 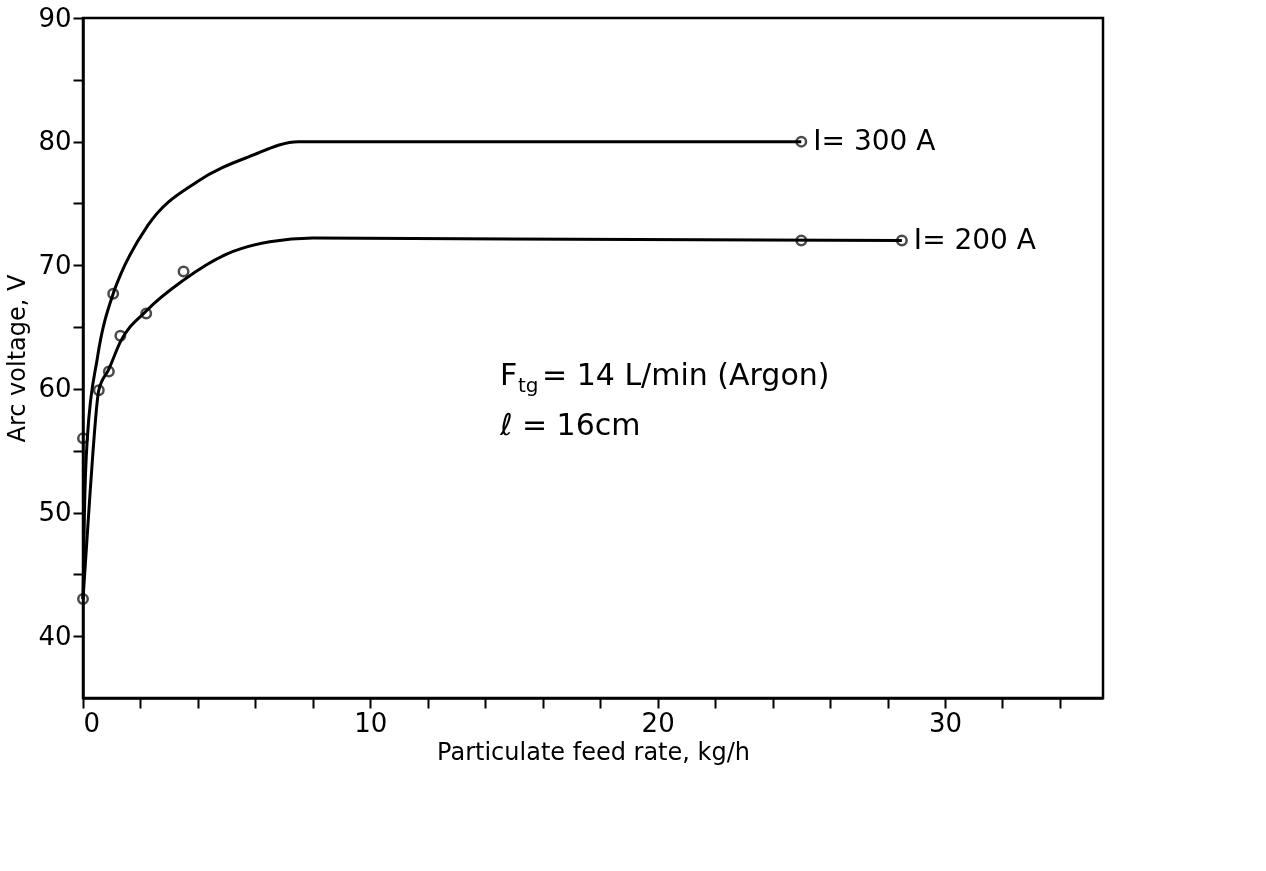 I want to click on series-label: I= 300 A, so click(x=874, y=140).